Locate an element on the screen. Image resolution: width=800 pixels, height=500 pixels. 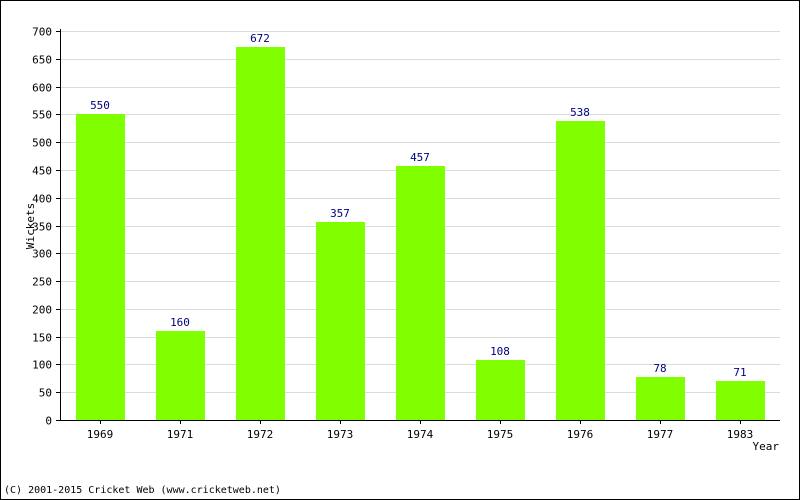
bar-value-label: 672 is located at coordinates (260, 38).